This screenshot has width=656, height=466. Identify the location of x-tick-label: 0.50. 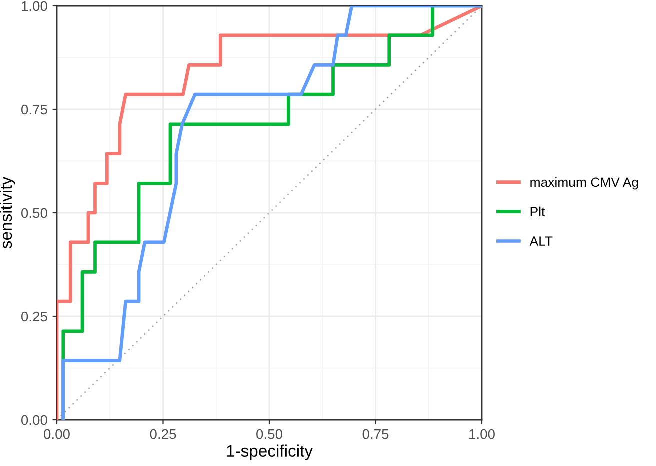
(269, 434).